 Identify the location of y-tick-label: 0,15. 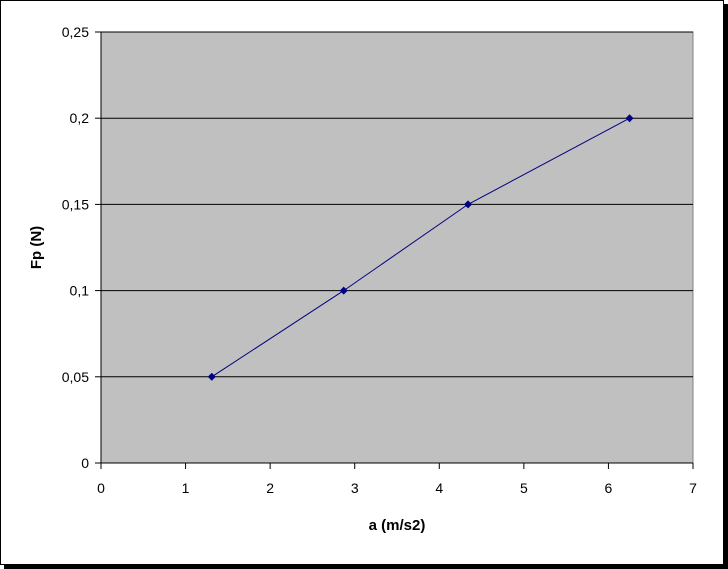
(75, 204).